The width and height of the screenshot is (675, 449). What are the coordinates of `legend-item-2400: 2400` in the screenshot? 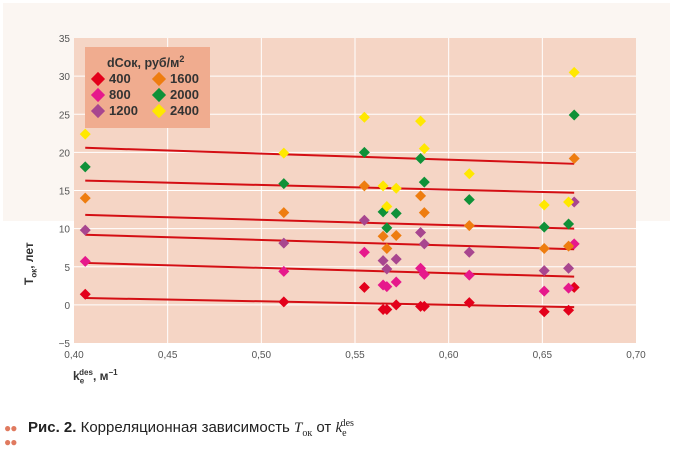 It's located at (175, 110).